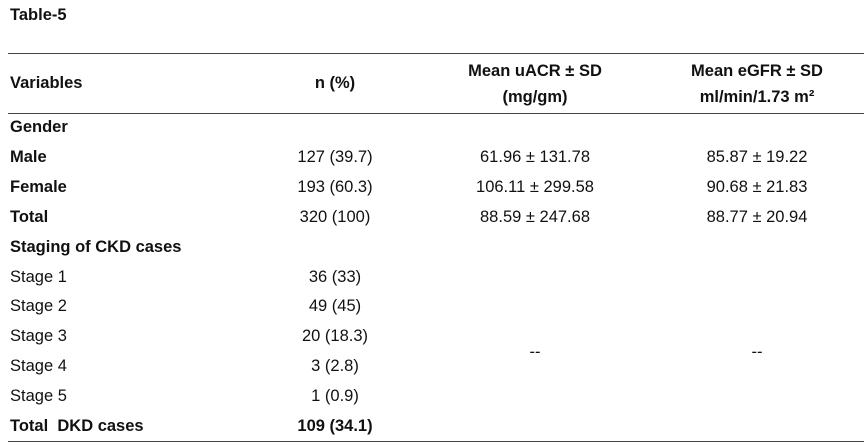  Describe the element at coordinates (335, 276) in the screenshot. I see `cell: 36 (33)` at that location.